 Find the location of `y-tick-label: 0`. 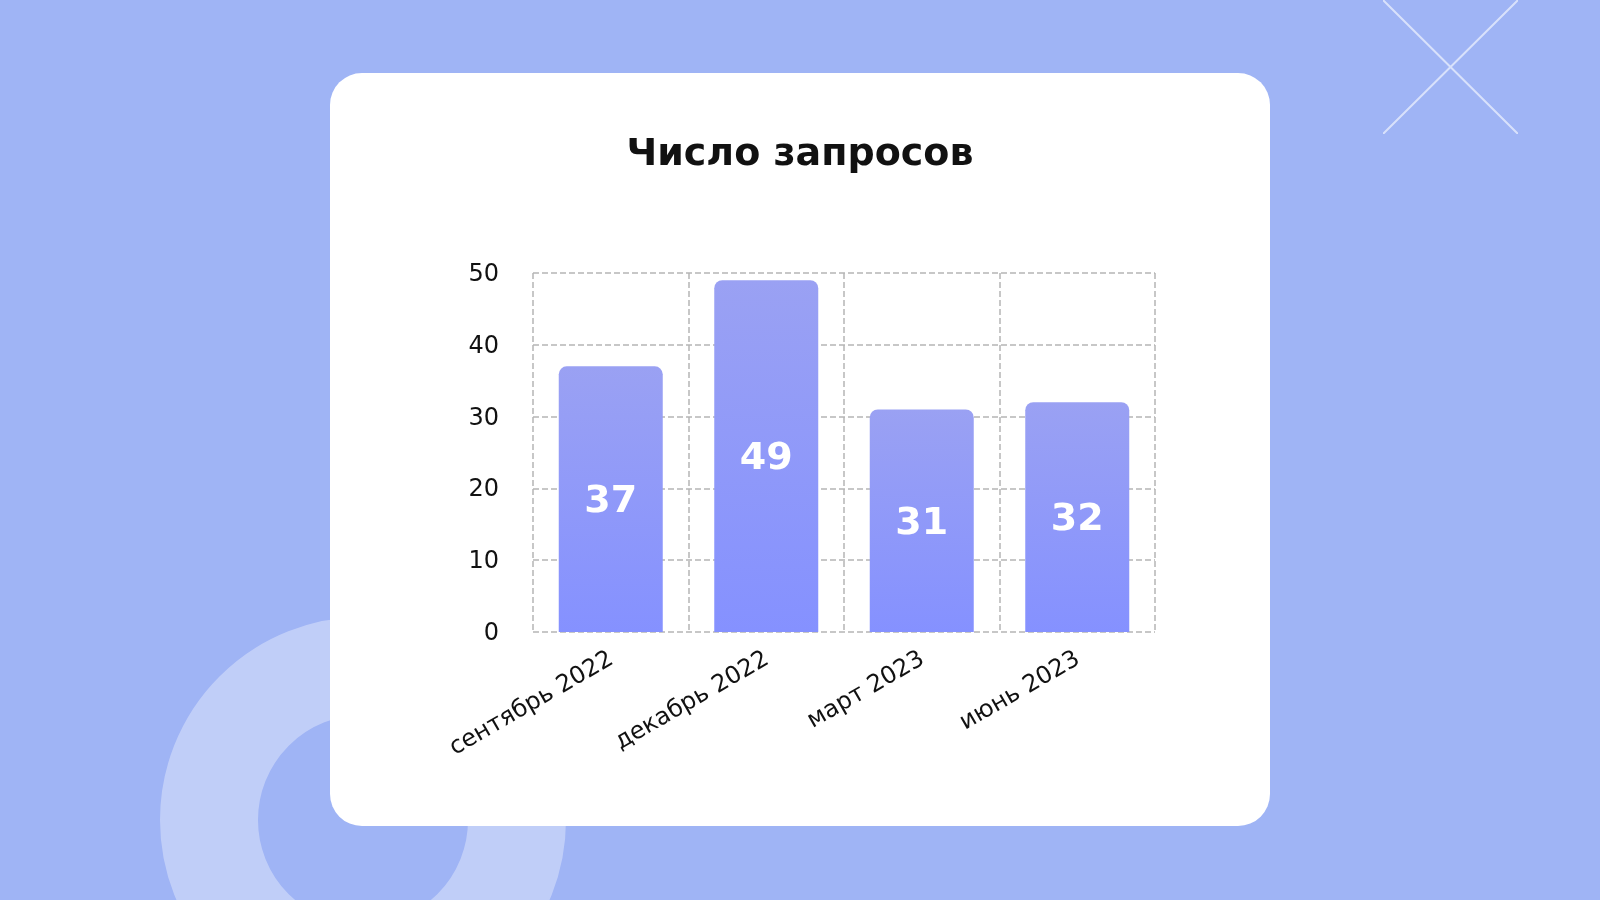

y-tick-label: 0 is located at coordinates (491, 632).